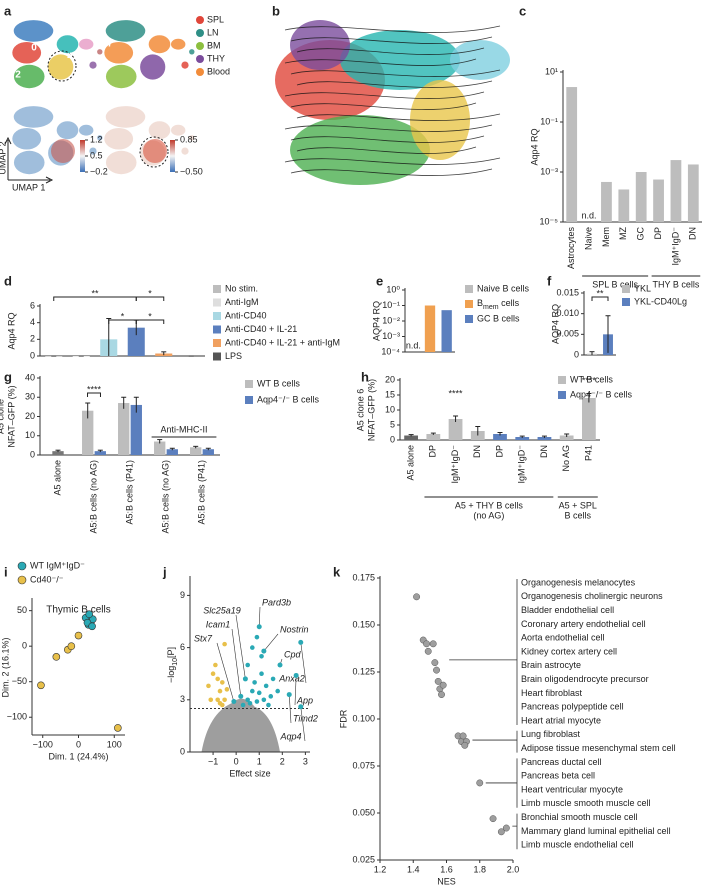 The height and width of the screenshot is (893, 707). Describe the element at coordinates (3, 157) in the screenshot. I see `y-axis-label: UMAP 2` at that location.